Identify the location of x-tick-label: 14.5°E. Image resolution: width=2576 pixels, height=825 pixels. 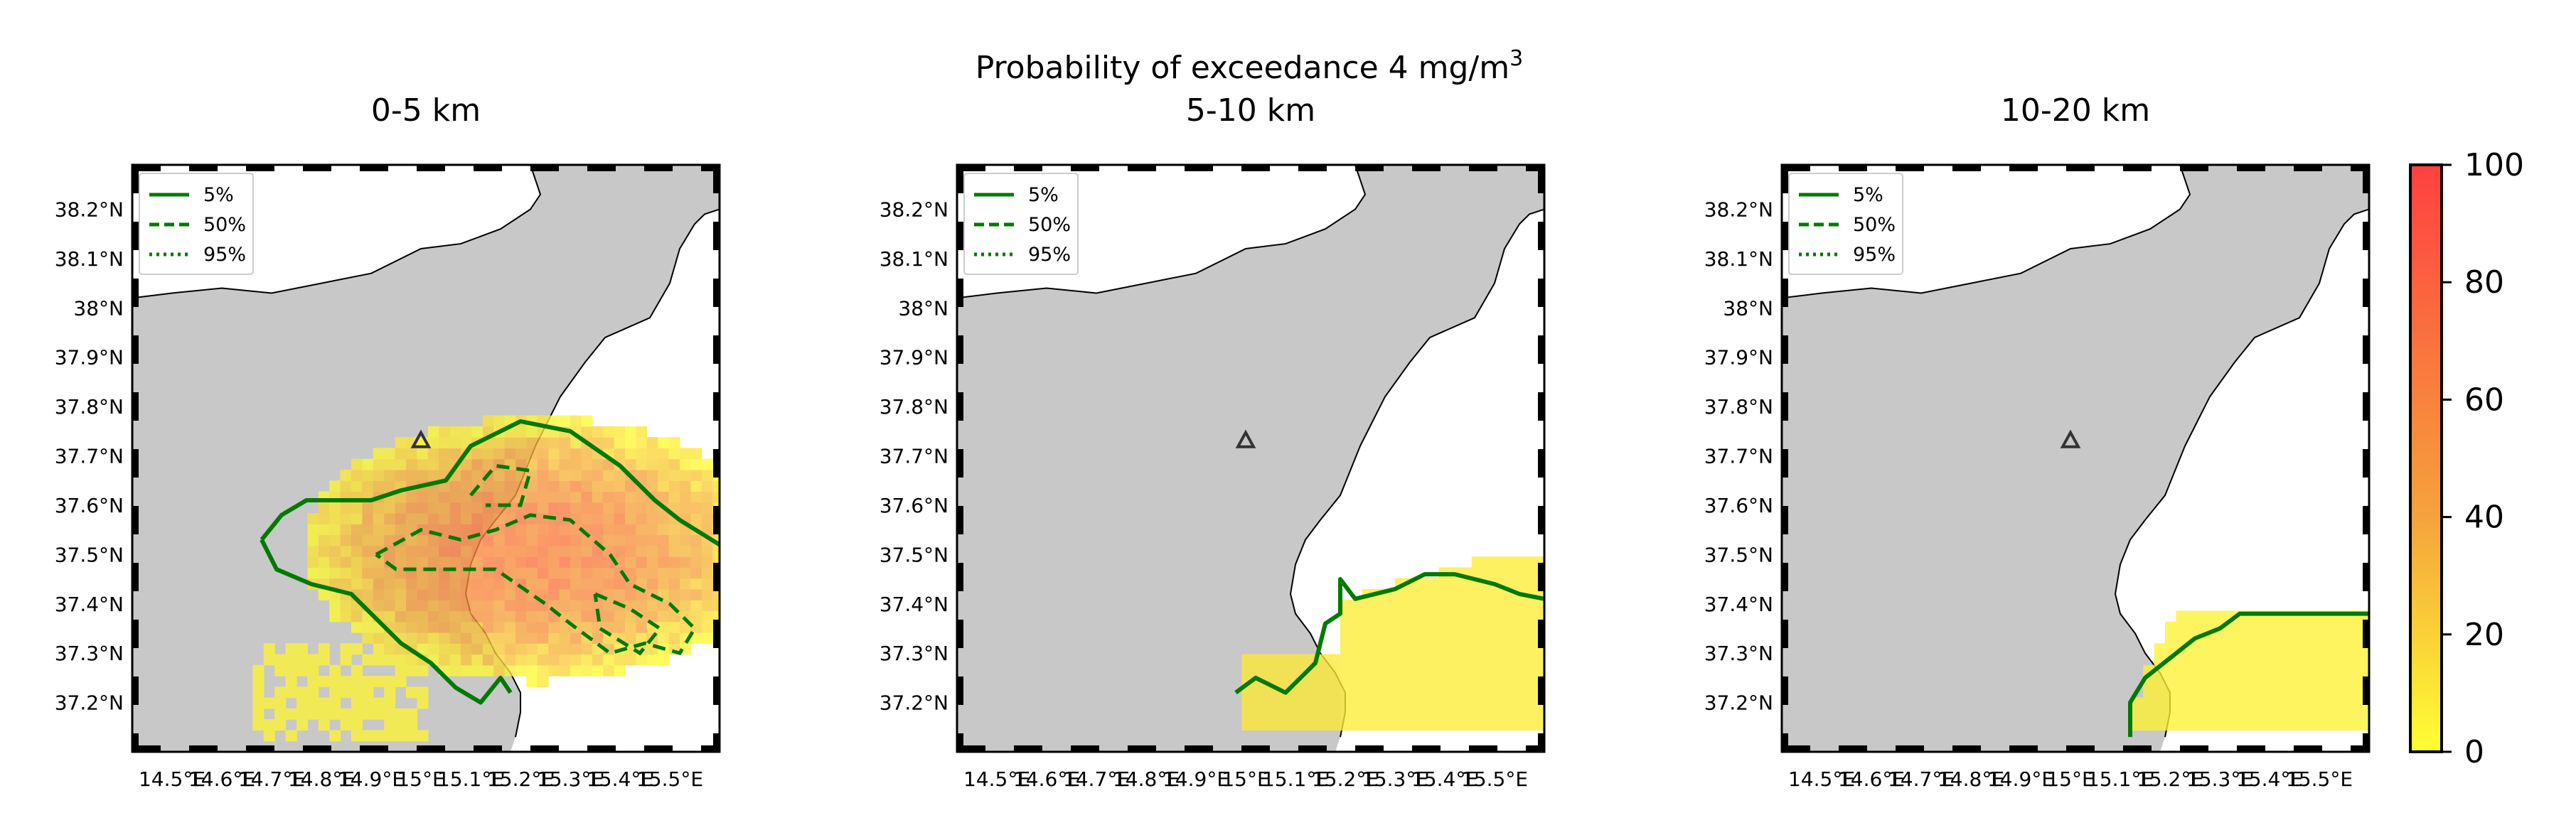
(996, 779).